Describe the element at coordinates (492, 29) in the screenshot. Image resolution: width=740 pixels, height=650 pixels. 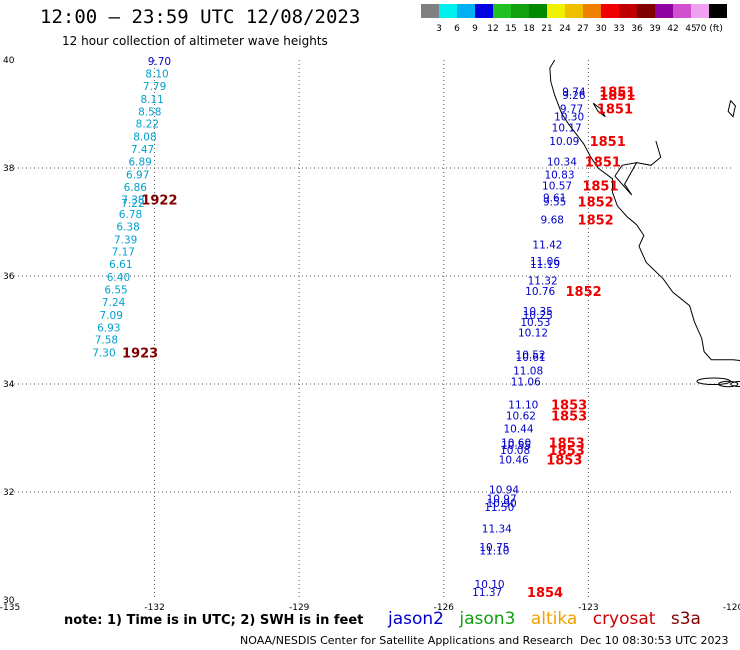
I see `scale-label: 12` at that location.